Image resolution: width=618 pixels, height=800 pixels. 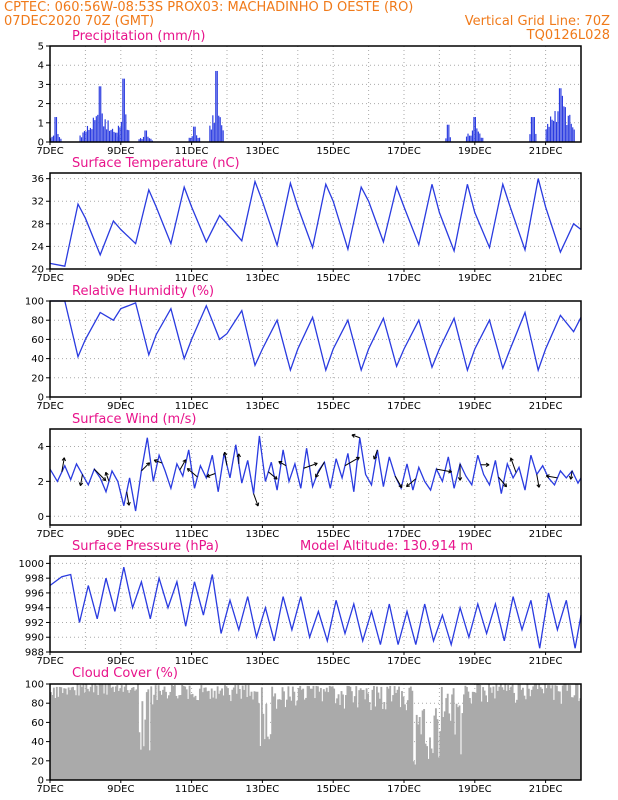 I want to click on cloud-ytick-label: 80, so click(x=37, y=704).